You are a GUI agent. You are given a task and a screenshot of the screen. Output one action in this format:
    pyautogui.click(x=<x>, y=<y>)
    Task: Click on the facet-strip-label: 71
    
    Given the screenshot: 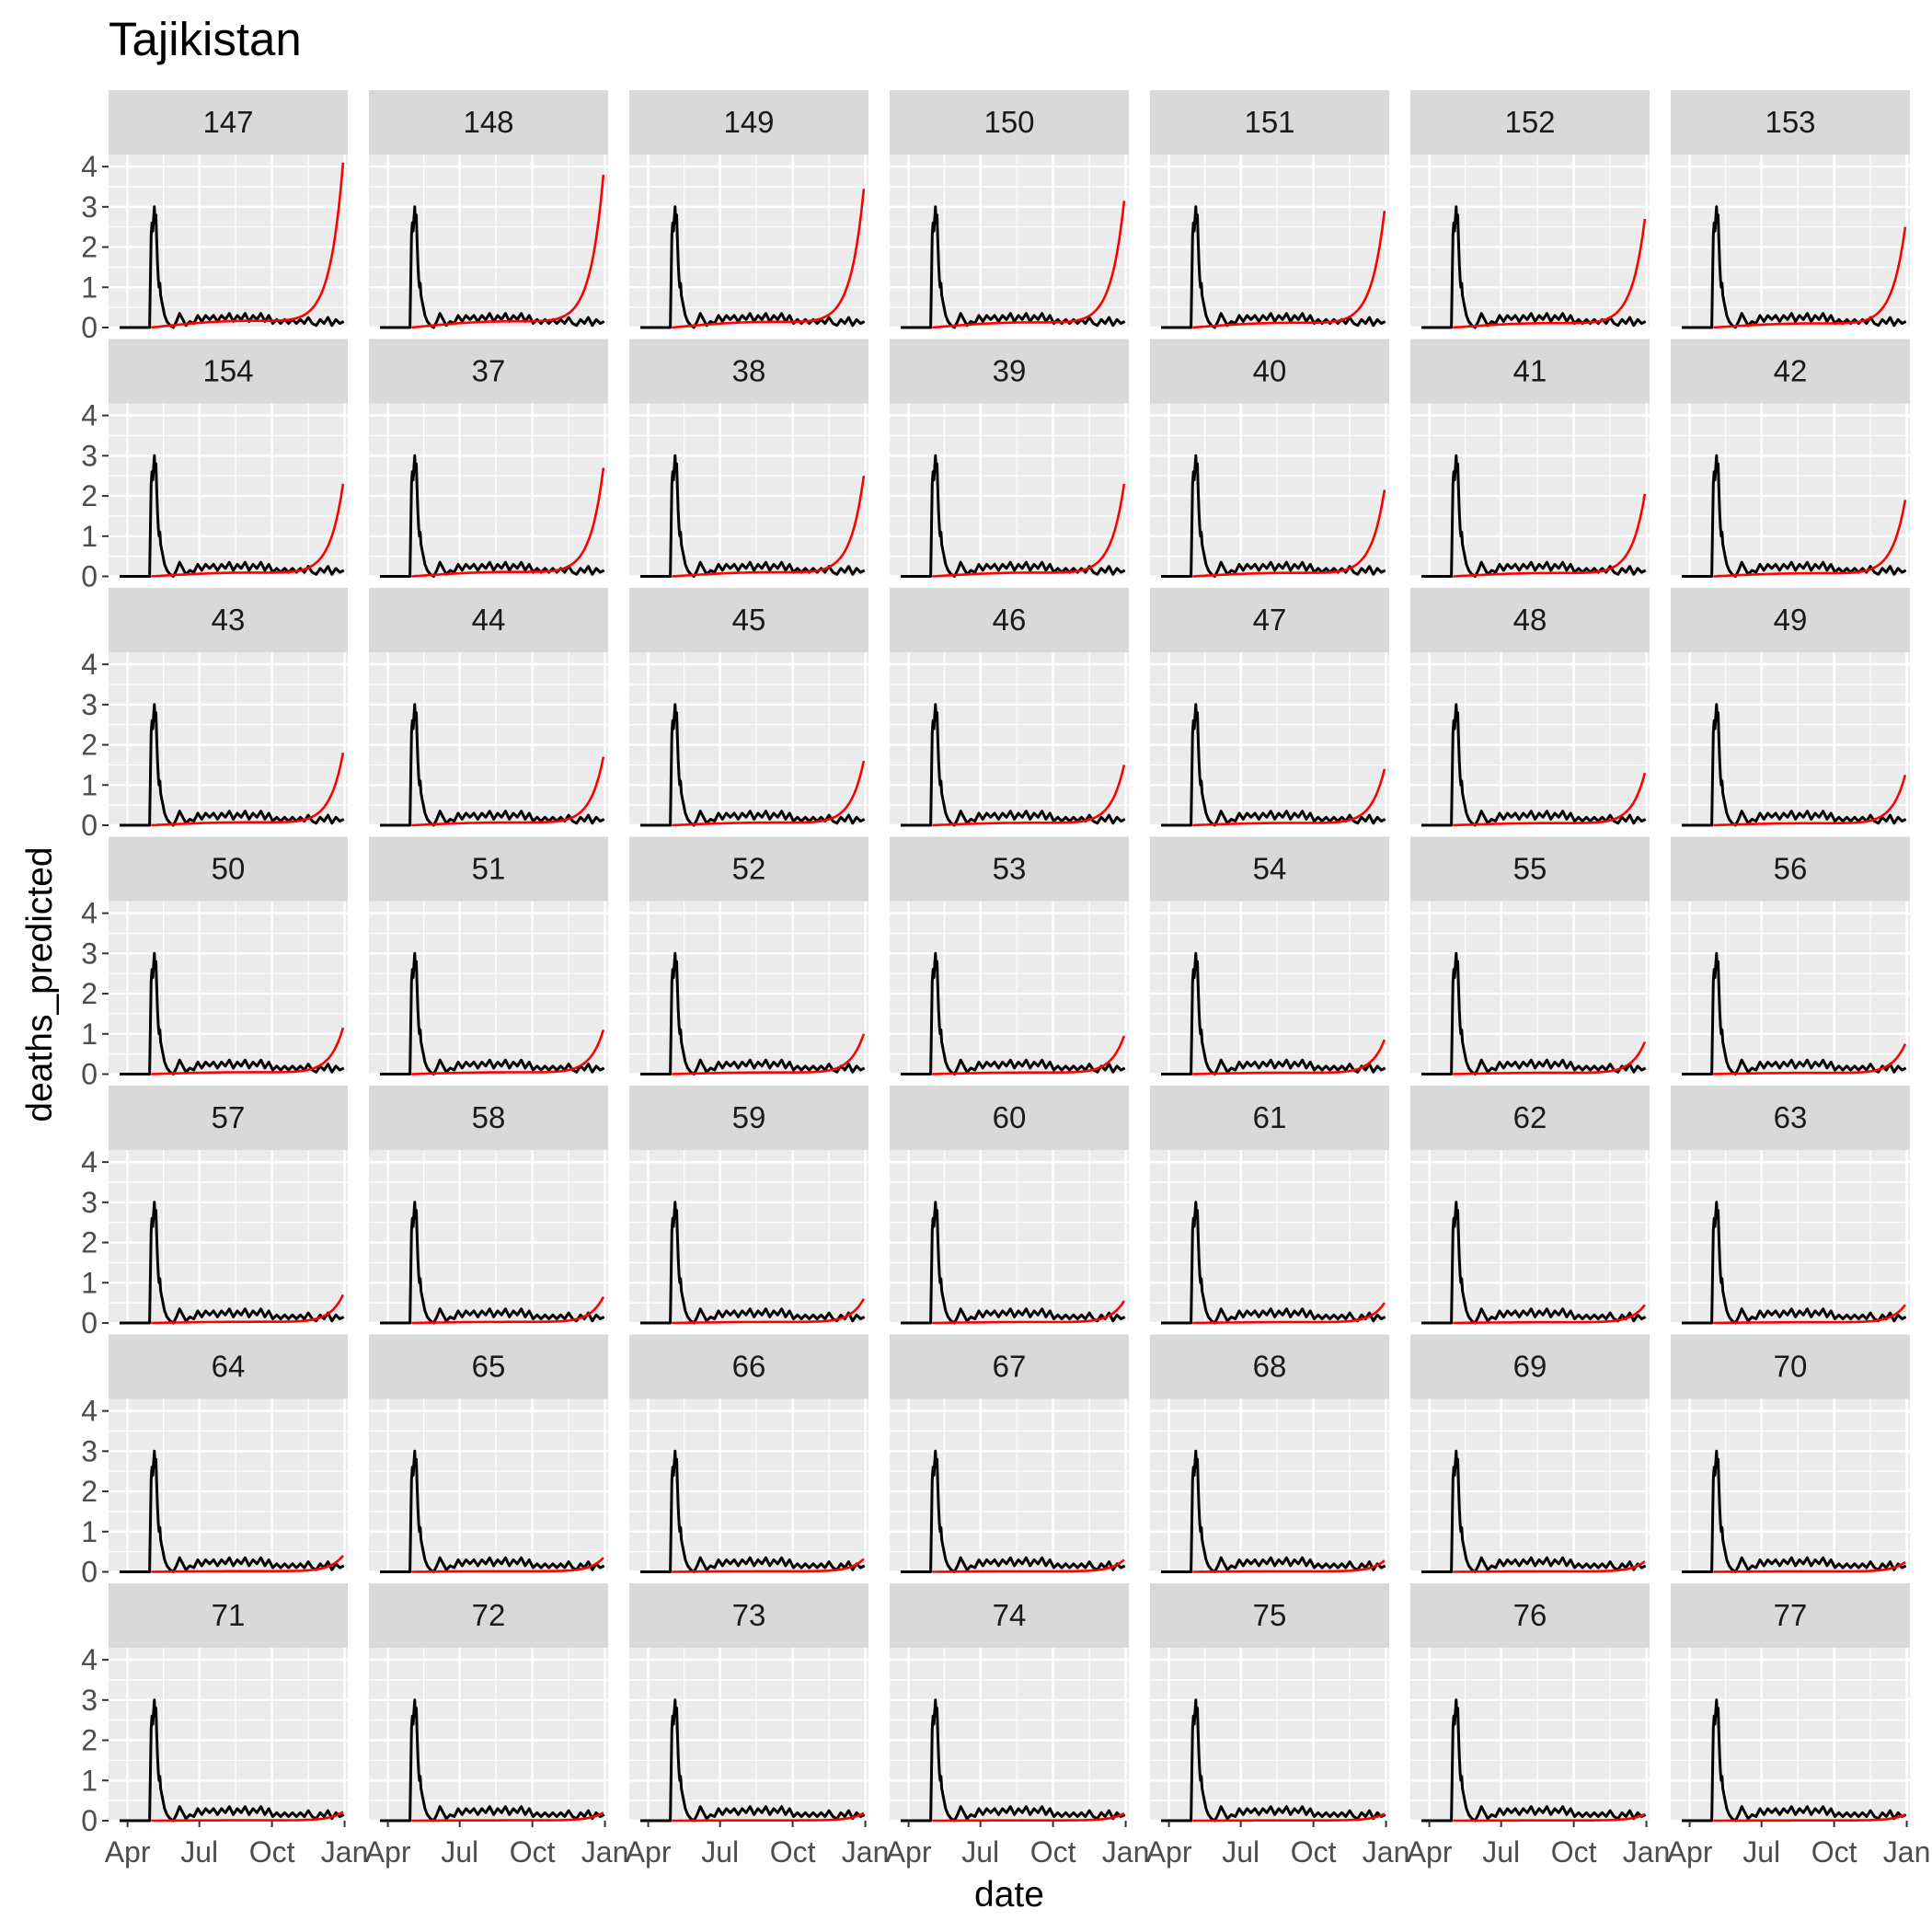 What is the action you would take?
    pyautogui.click(x=229, y=1615)
    